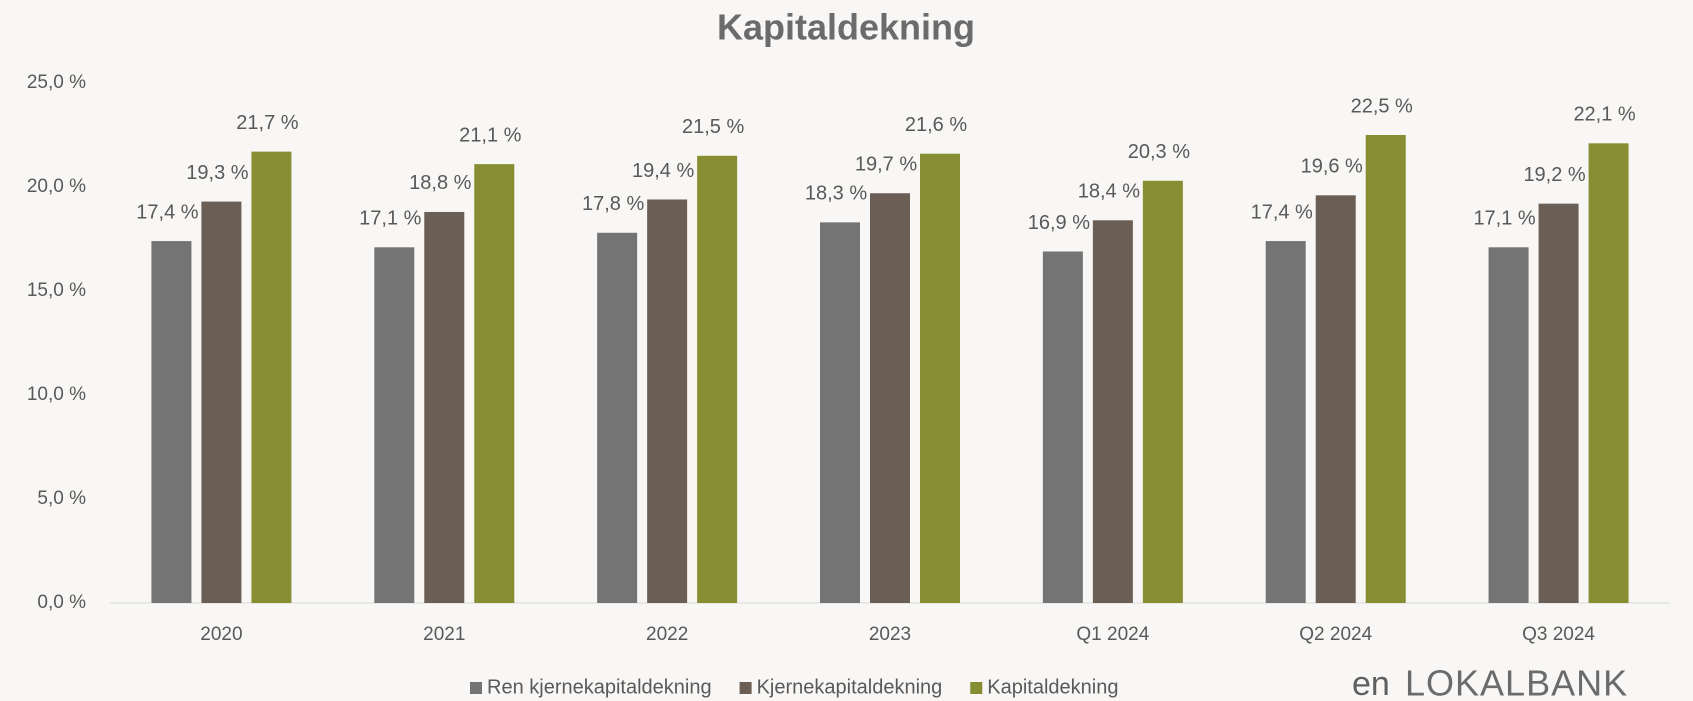 The image size is (1693, 701). Describe the element at coordinates (1558, 634) in the screenshot. I see `x-tick-label: Q3 2024` at that location.